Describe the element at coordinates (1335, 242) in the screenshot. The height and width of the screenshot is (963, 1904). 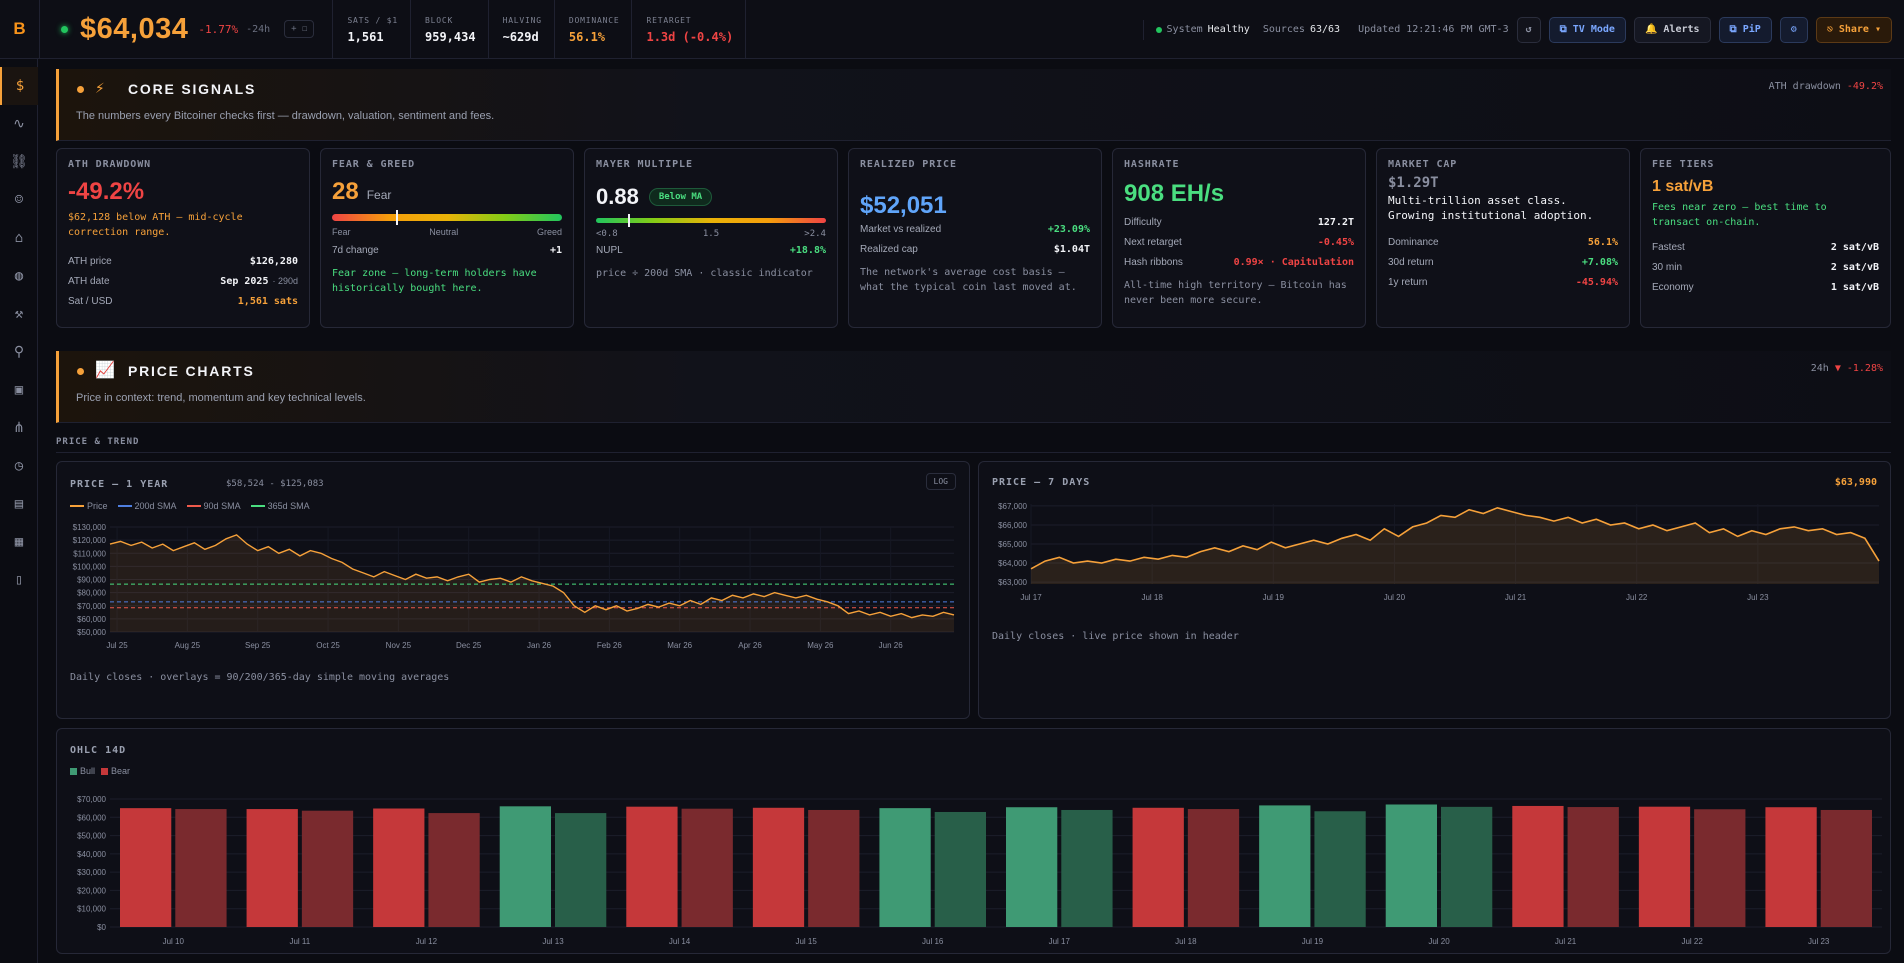
I see `row-value: -0.45%` at that location.